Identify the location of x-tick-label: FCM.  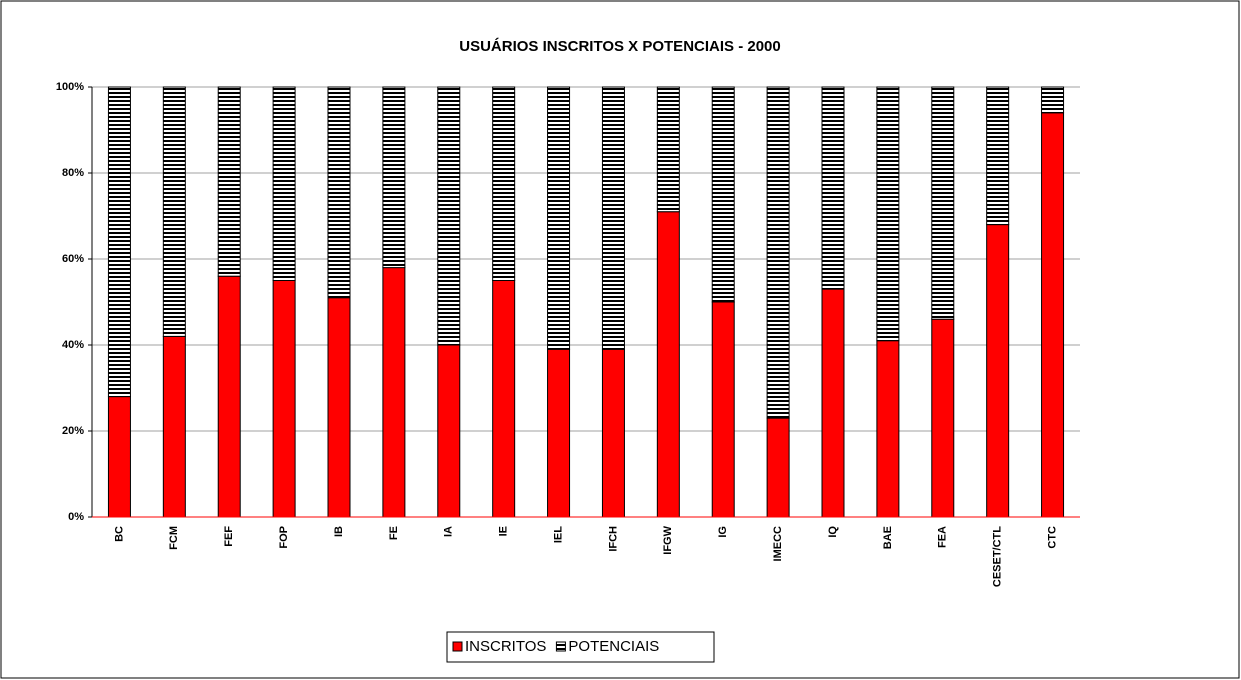
(174, 538).